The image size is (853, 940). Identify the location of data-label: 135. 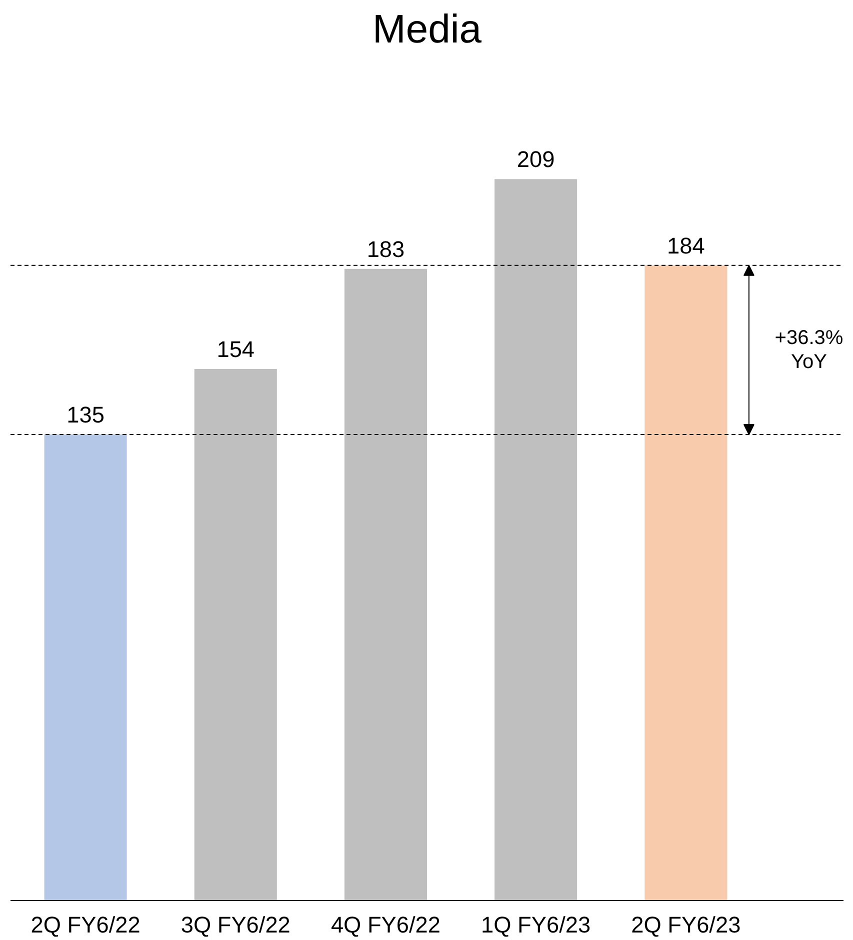
(85, 415).